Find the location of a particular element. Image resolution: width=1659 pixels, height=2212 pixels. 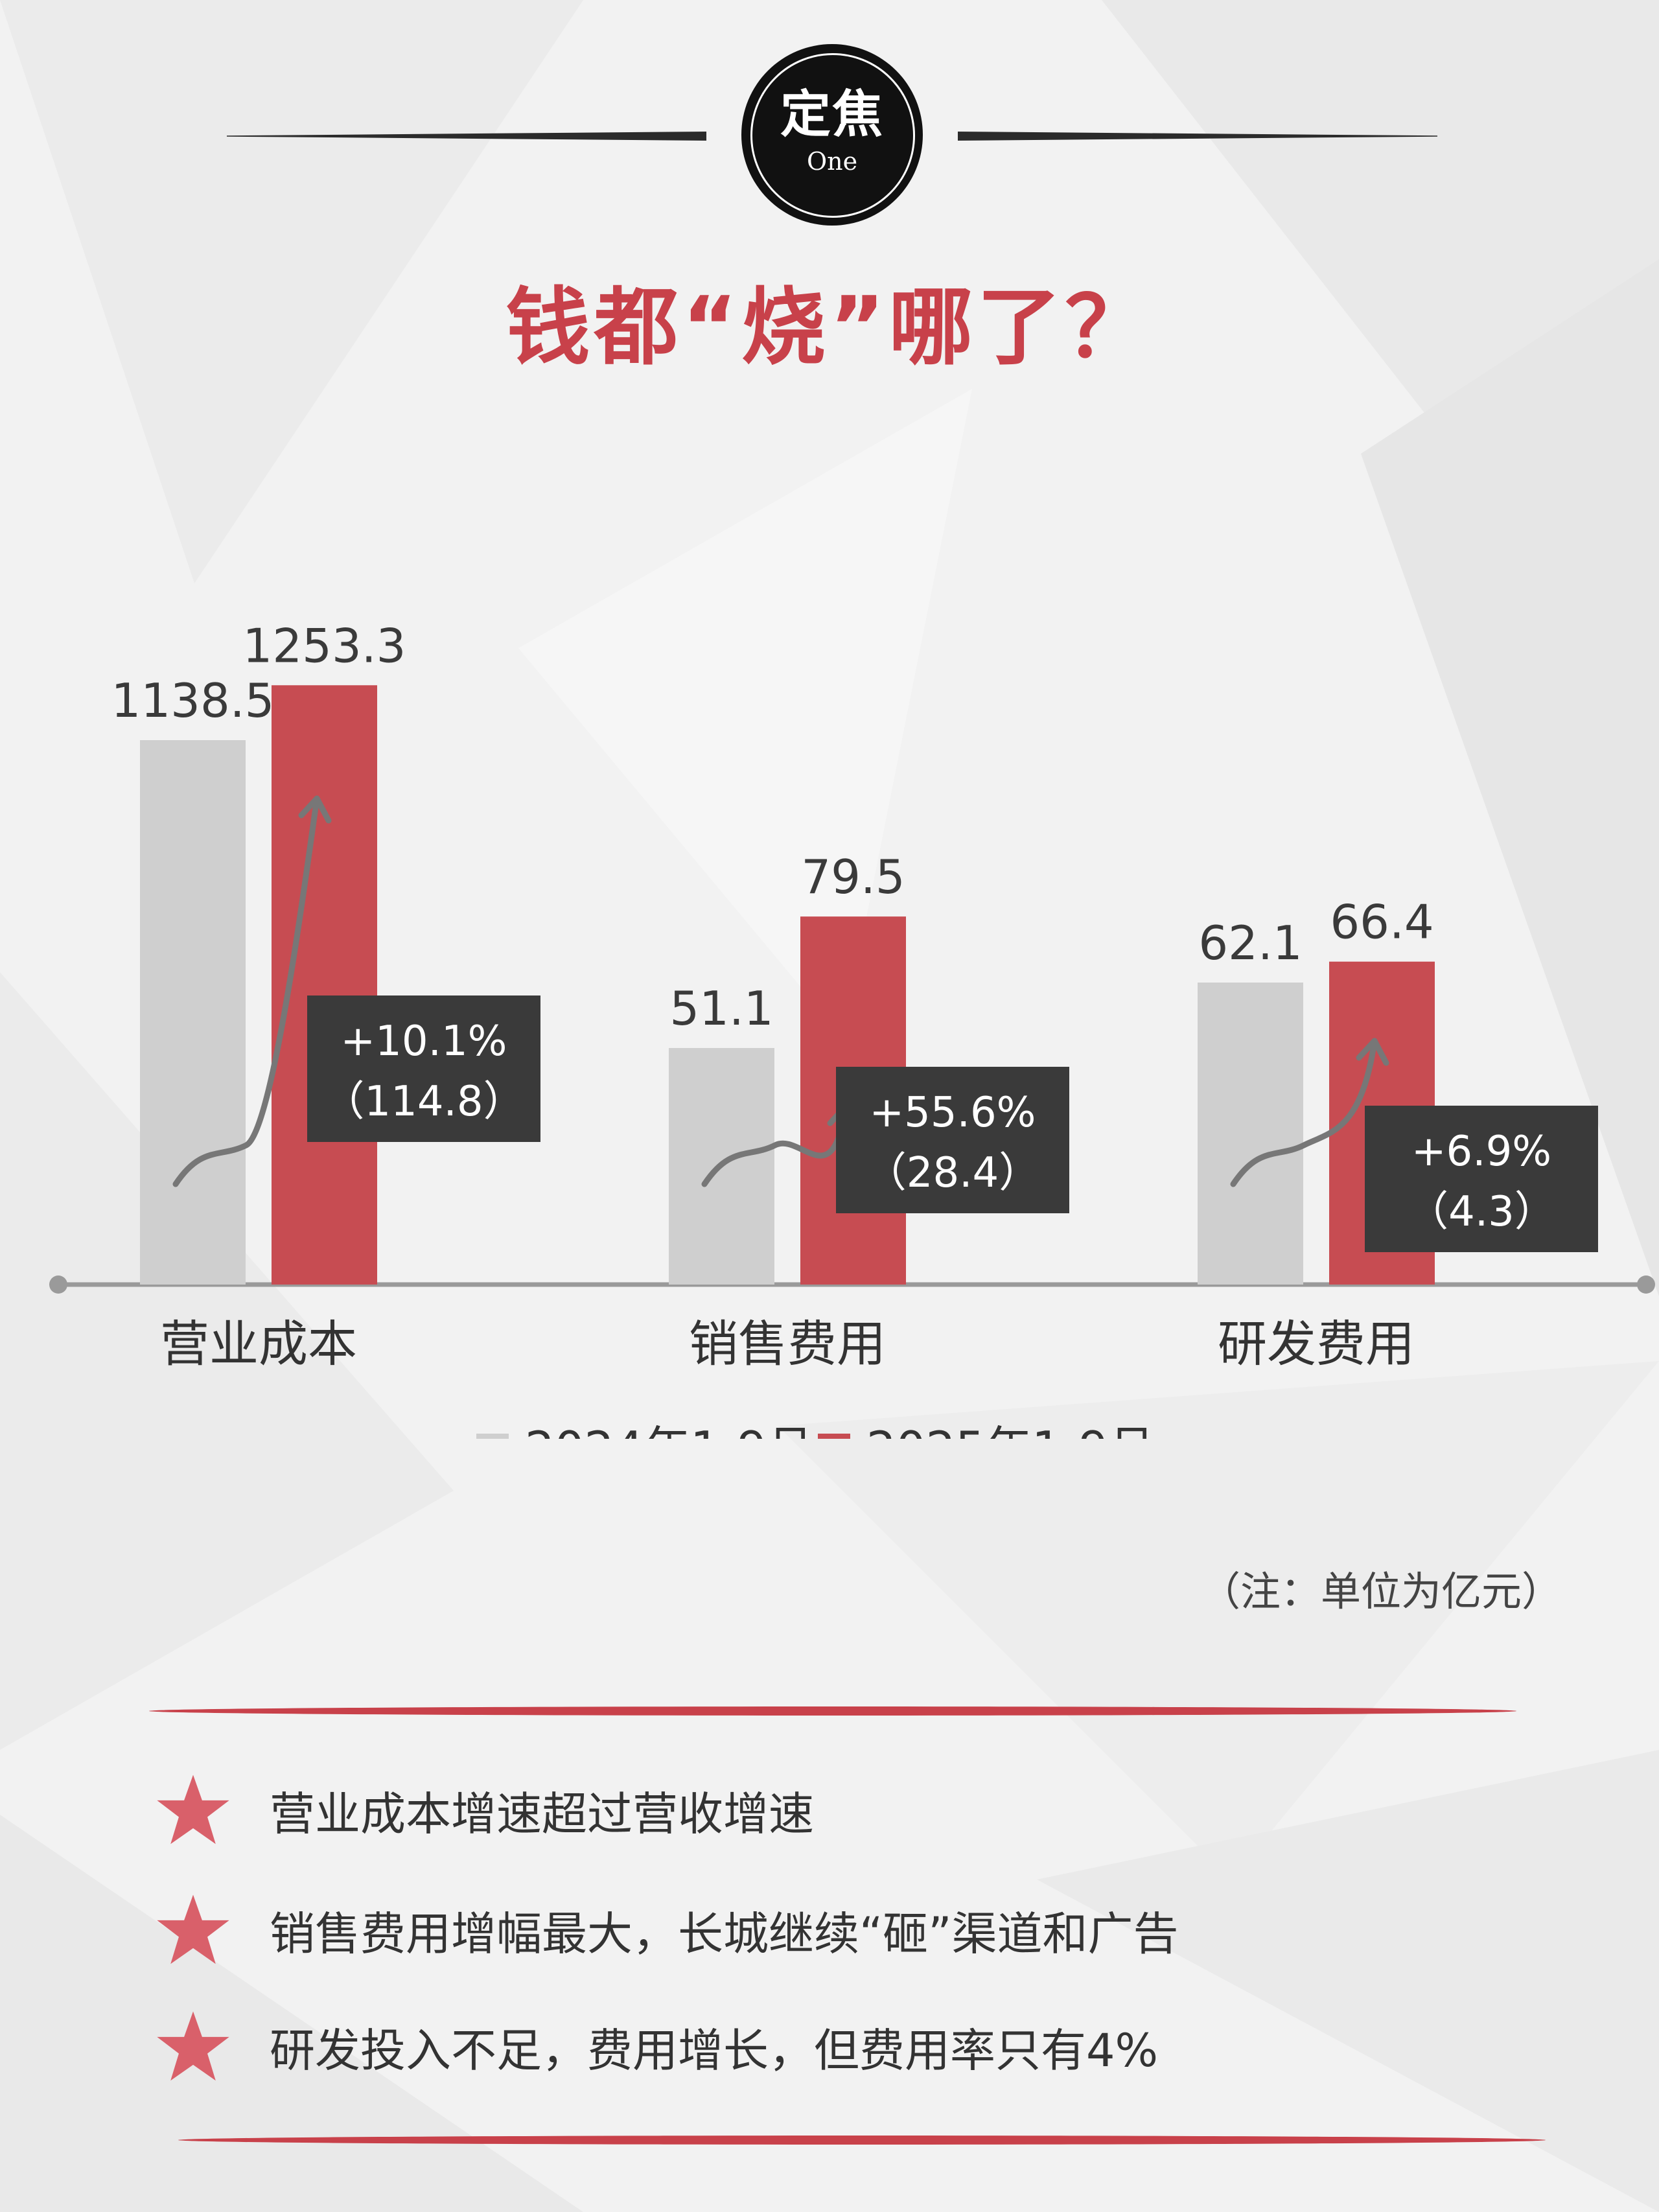

divider-top is located at coordinates (832, 1711).